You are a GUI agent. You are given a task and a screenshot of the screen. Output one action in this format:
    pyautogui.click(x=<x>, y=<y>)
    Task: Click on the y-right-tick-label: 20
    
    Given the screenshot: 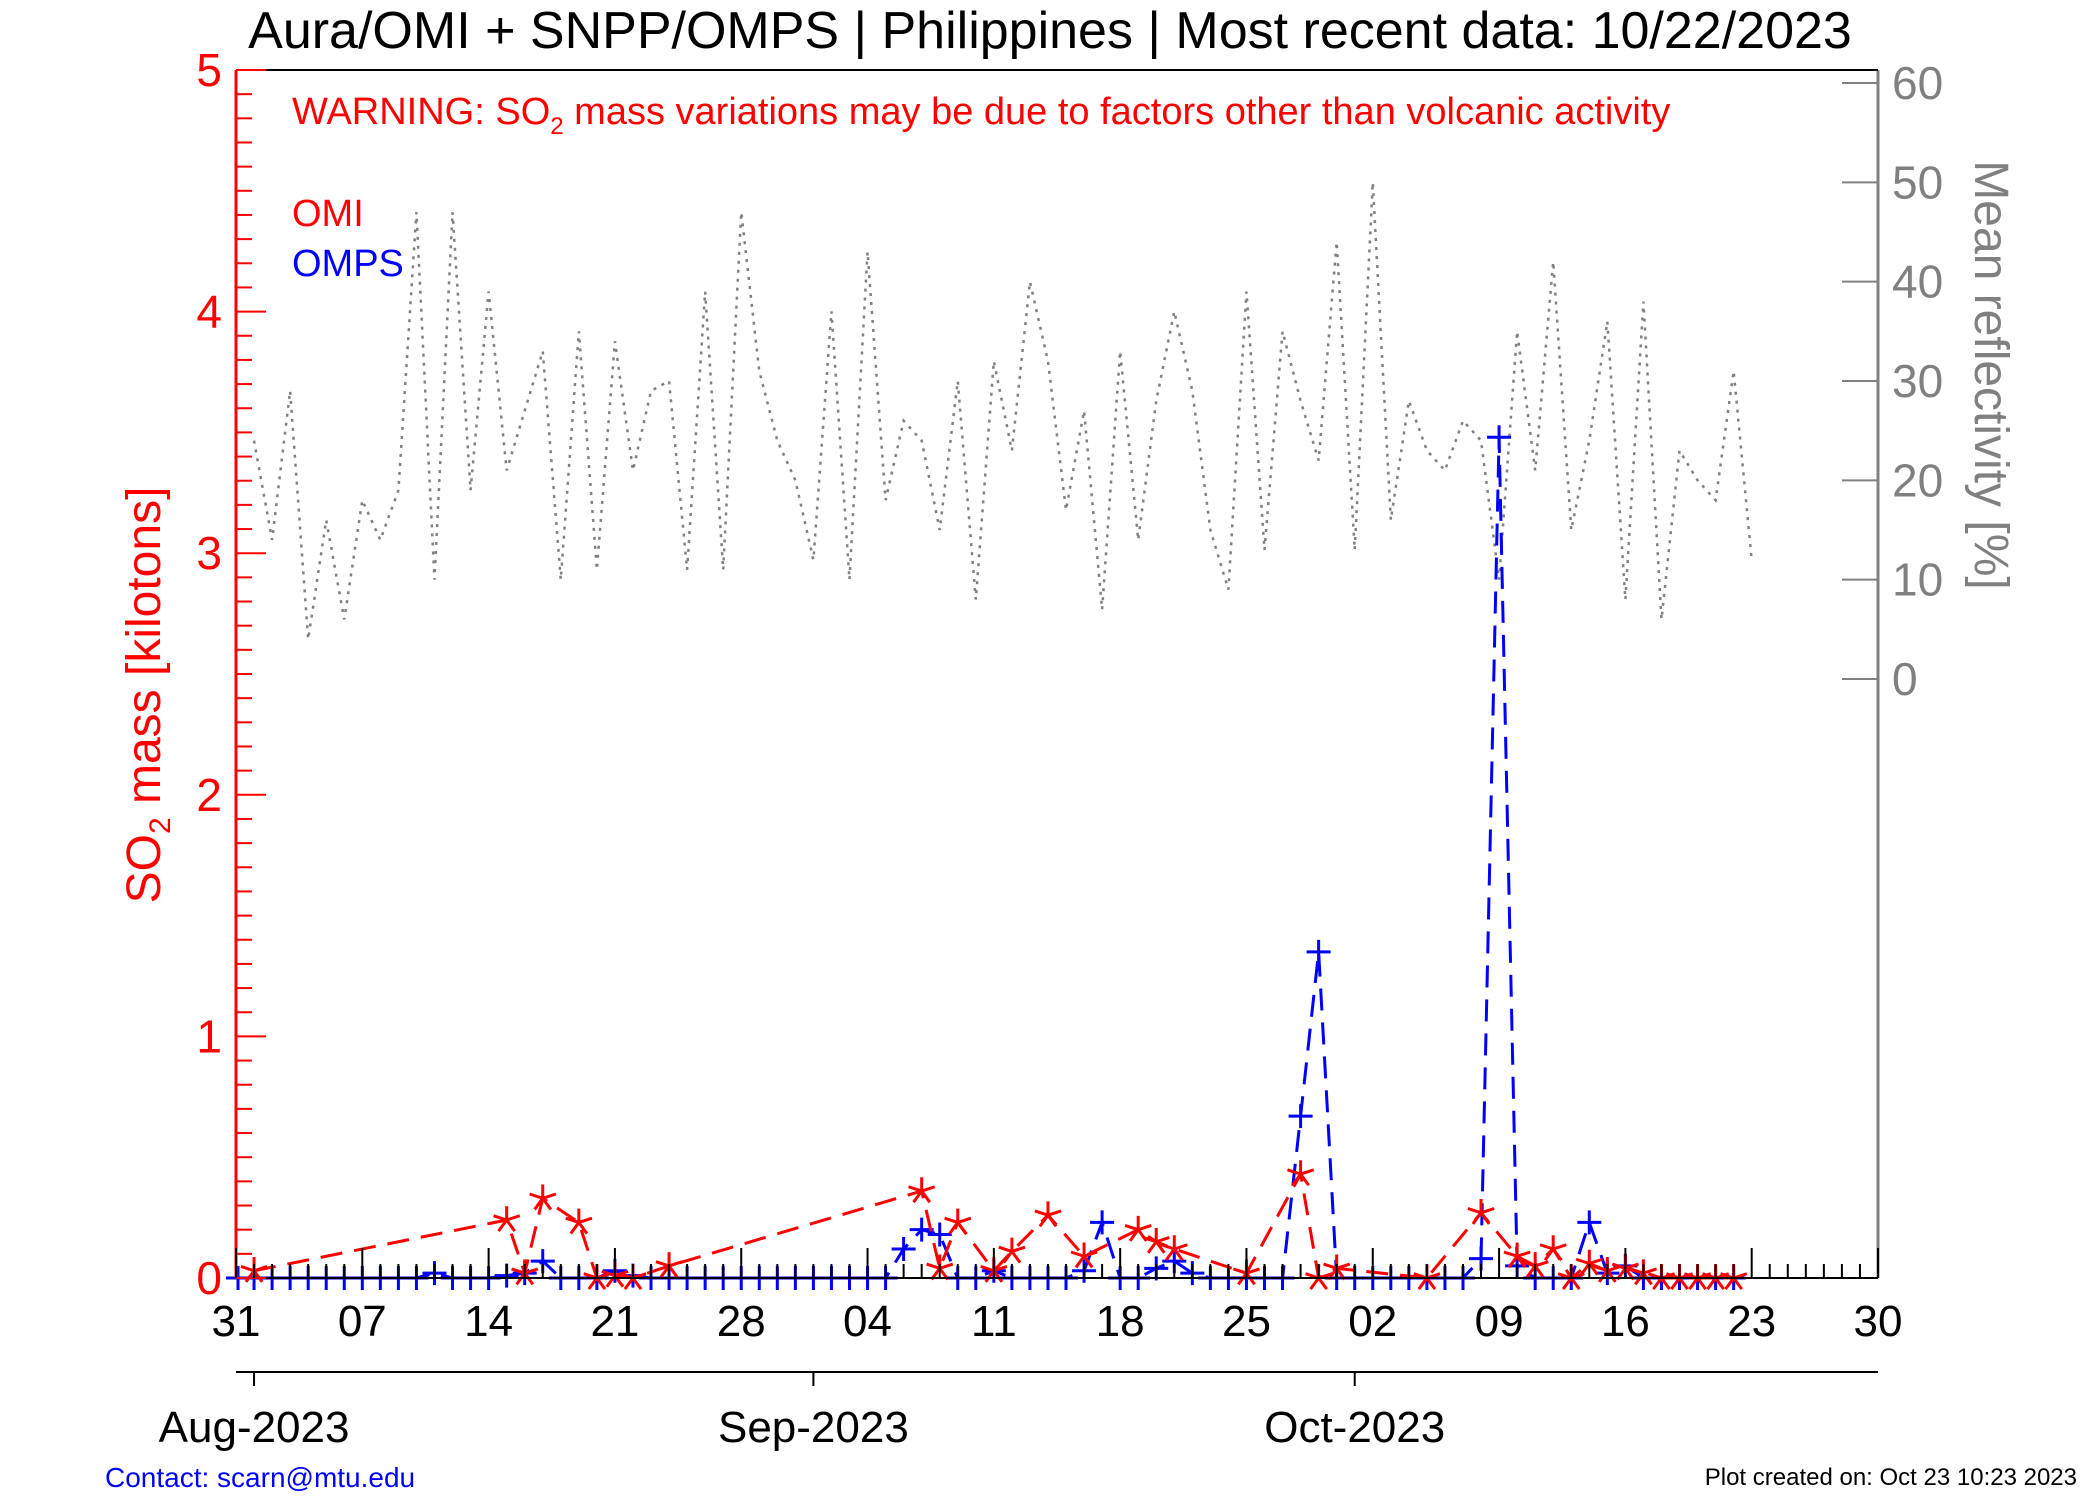 What is the action you would take?
    pyautogui.click(x=1917, y=480)
    